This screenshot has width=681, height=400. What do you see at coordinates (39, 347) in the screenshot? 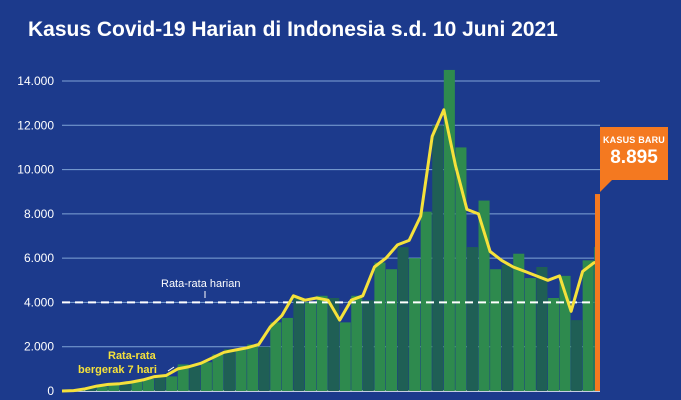
I see `y-tick-label: 2.000` at bounding box center [39, 347].